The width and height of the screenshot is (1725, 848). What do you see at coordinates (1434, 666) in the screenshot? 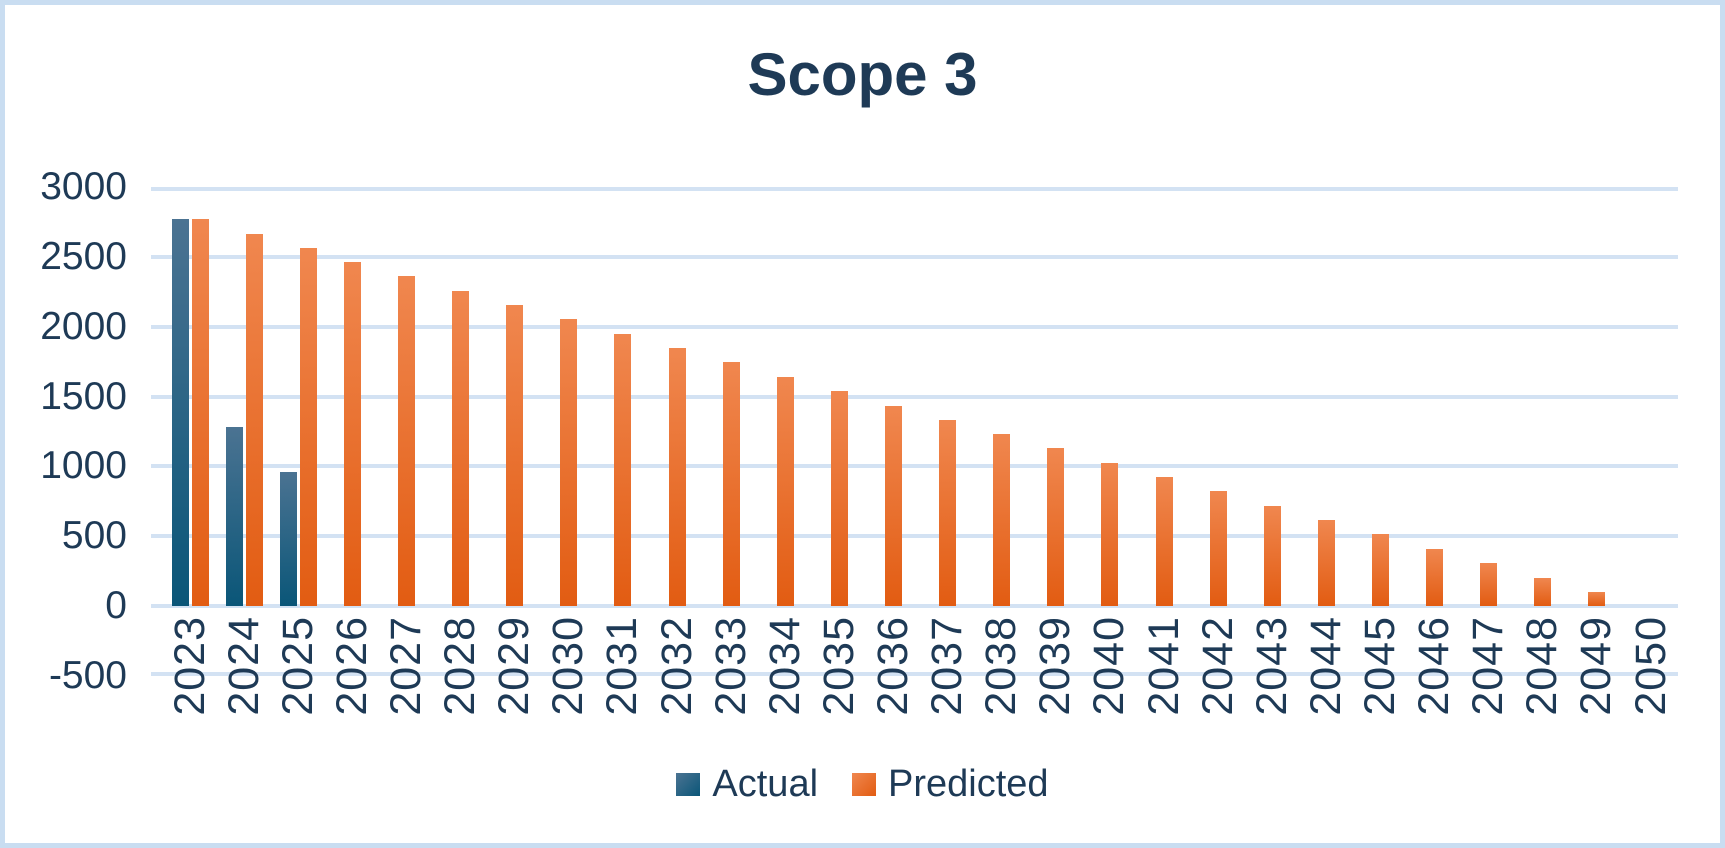
I see `x-axis-label: 2046` at bounding box center [1434, 666].